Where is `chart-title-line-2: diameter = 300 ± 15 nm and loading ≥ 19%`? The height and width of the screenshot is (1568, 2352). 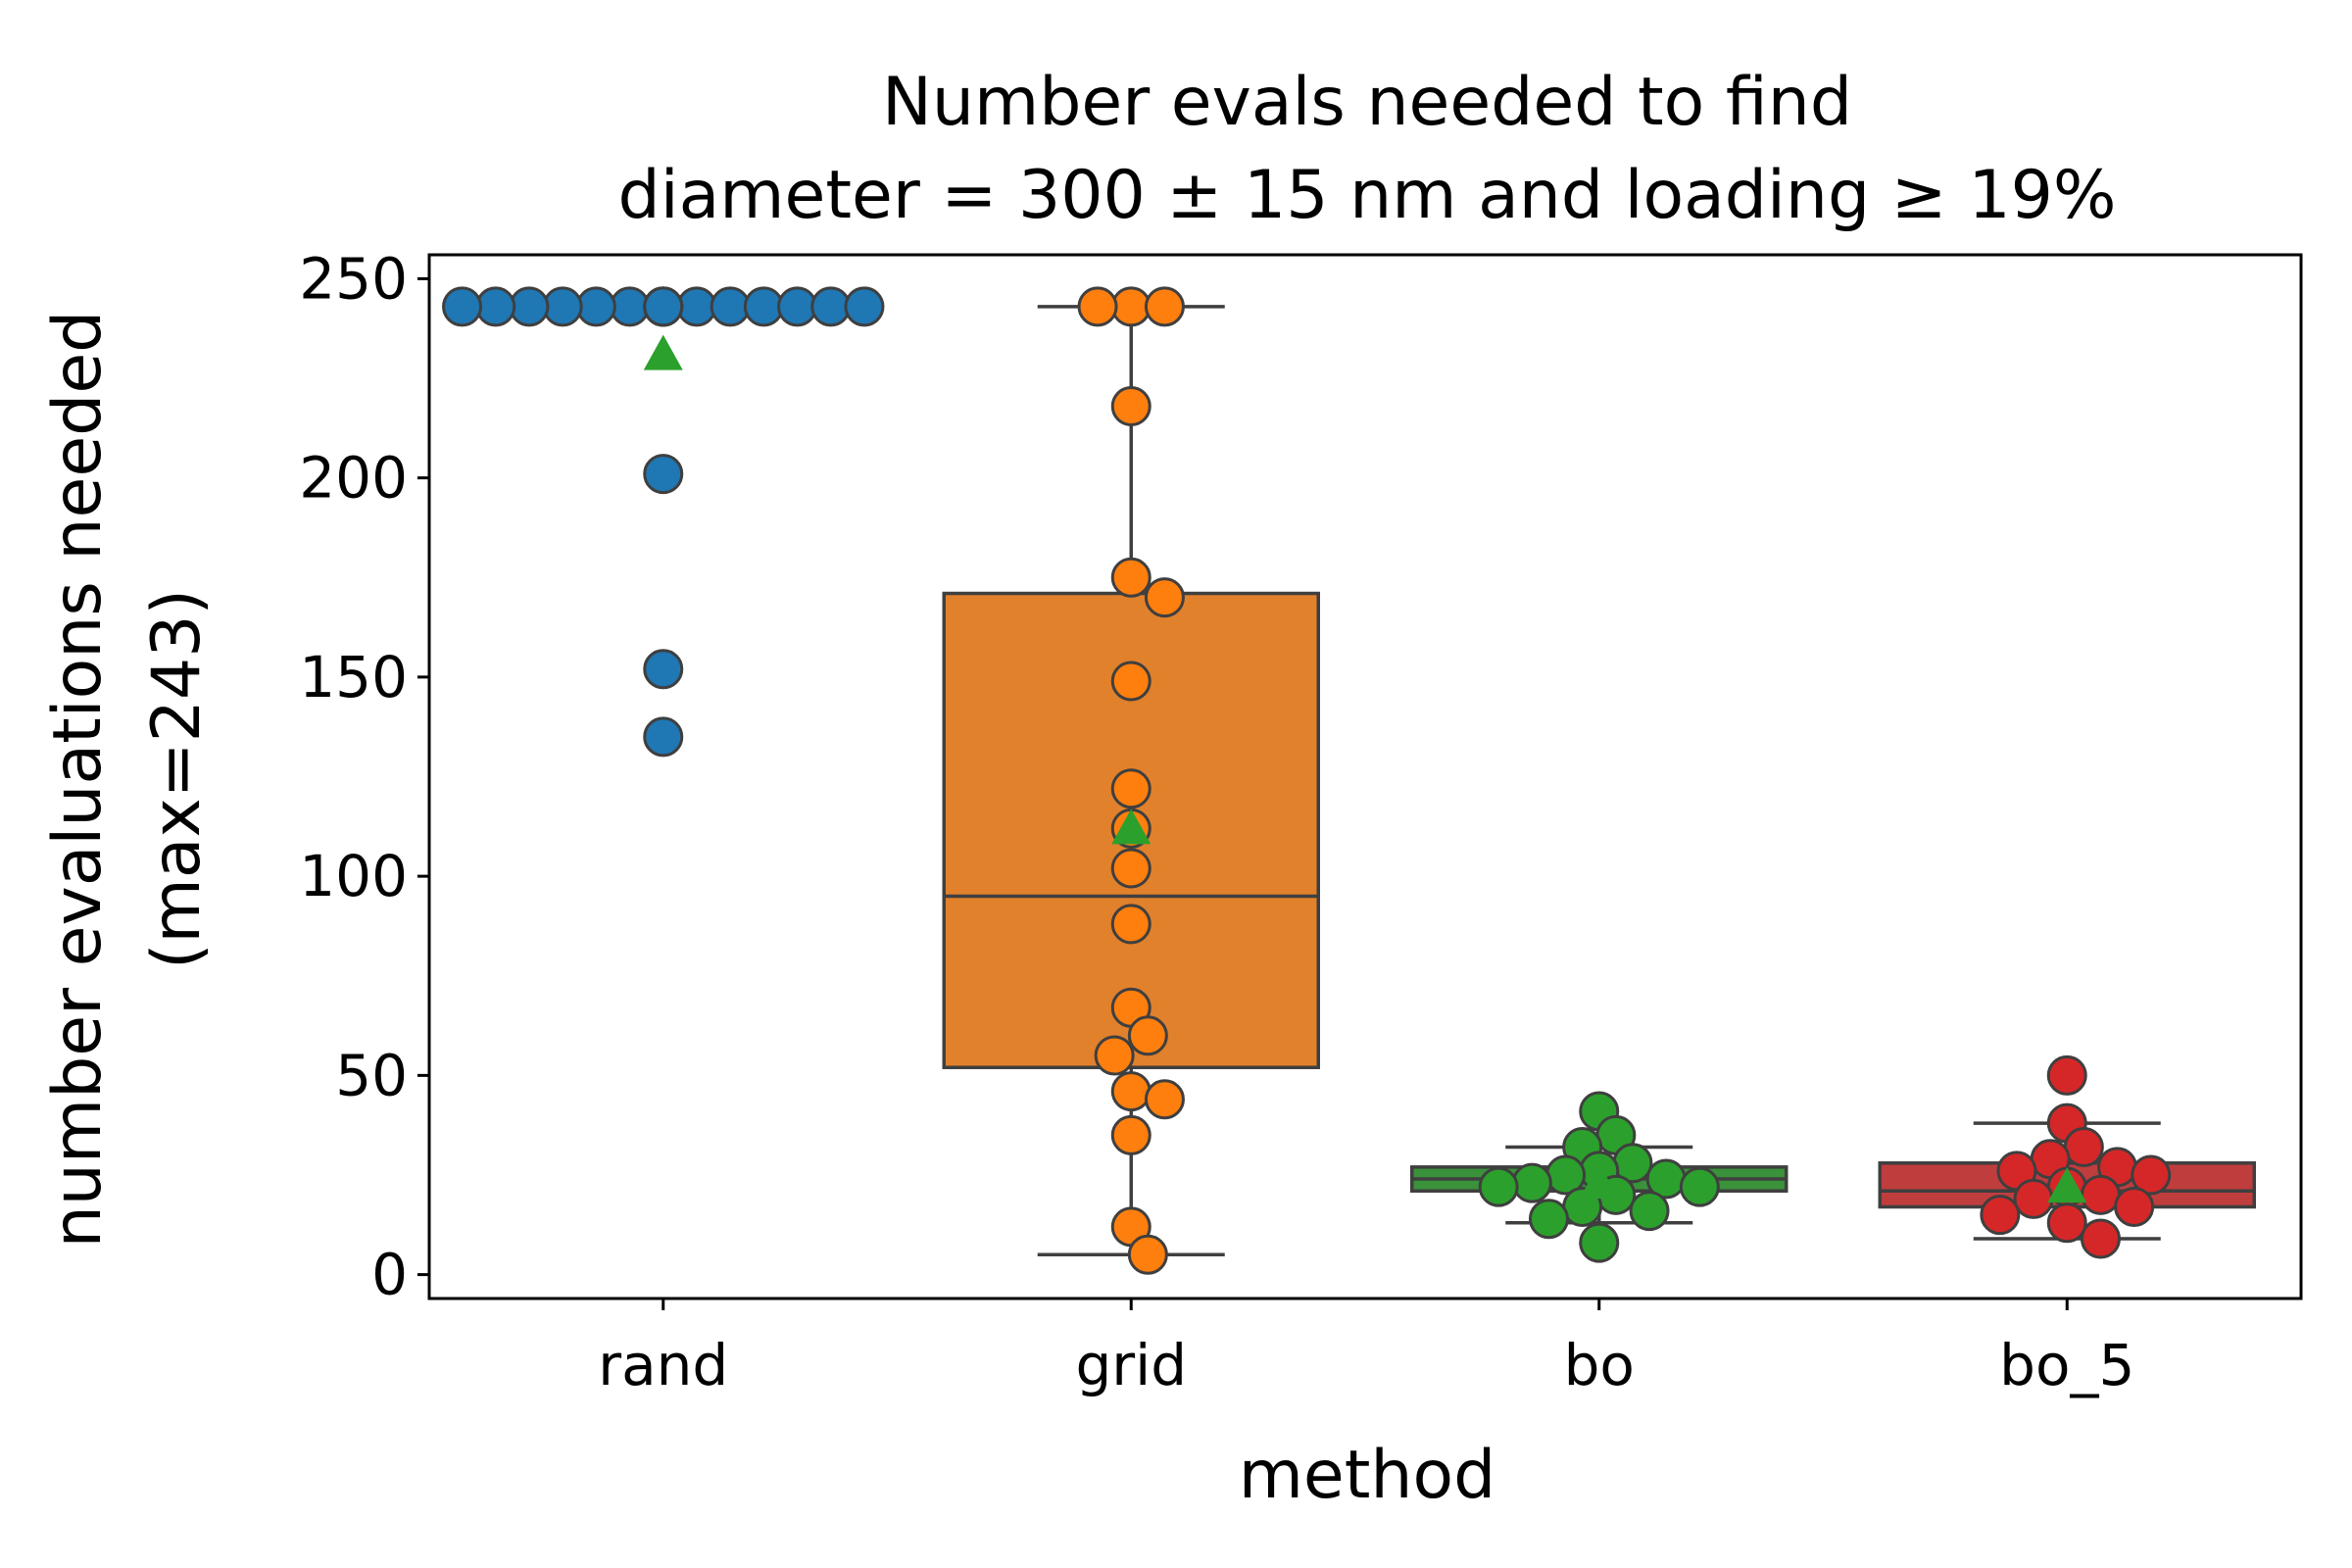 chart-title-line-2: diameter = 300 ± 15 nm and loading ≥ 19% is located at coordinates (1367, 195).